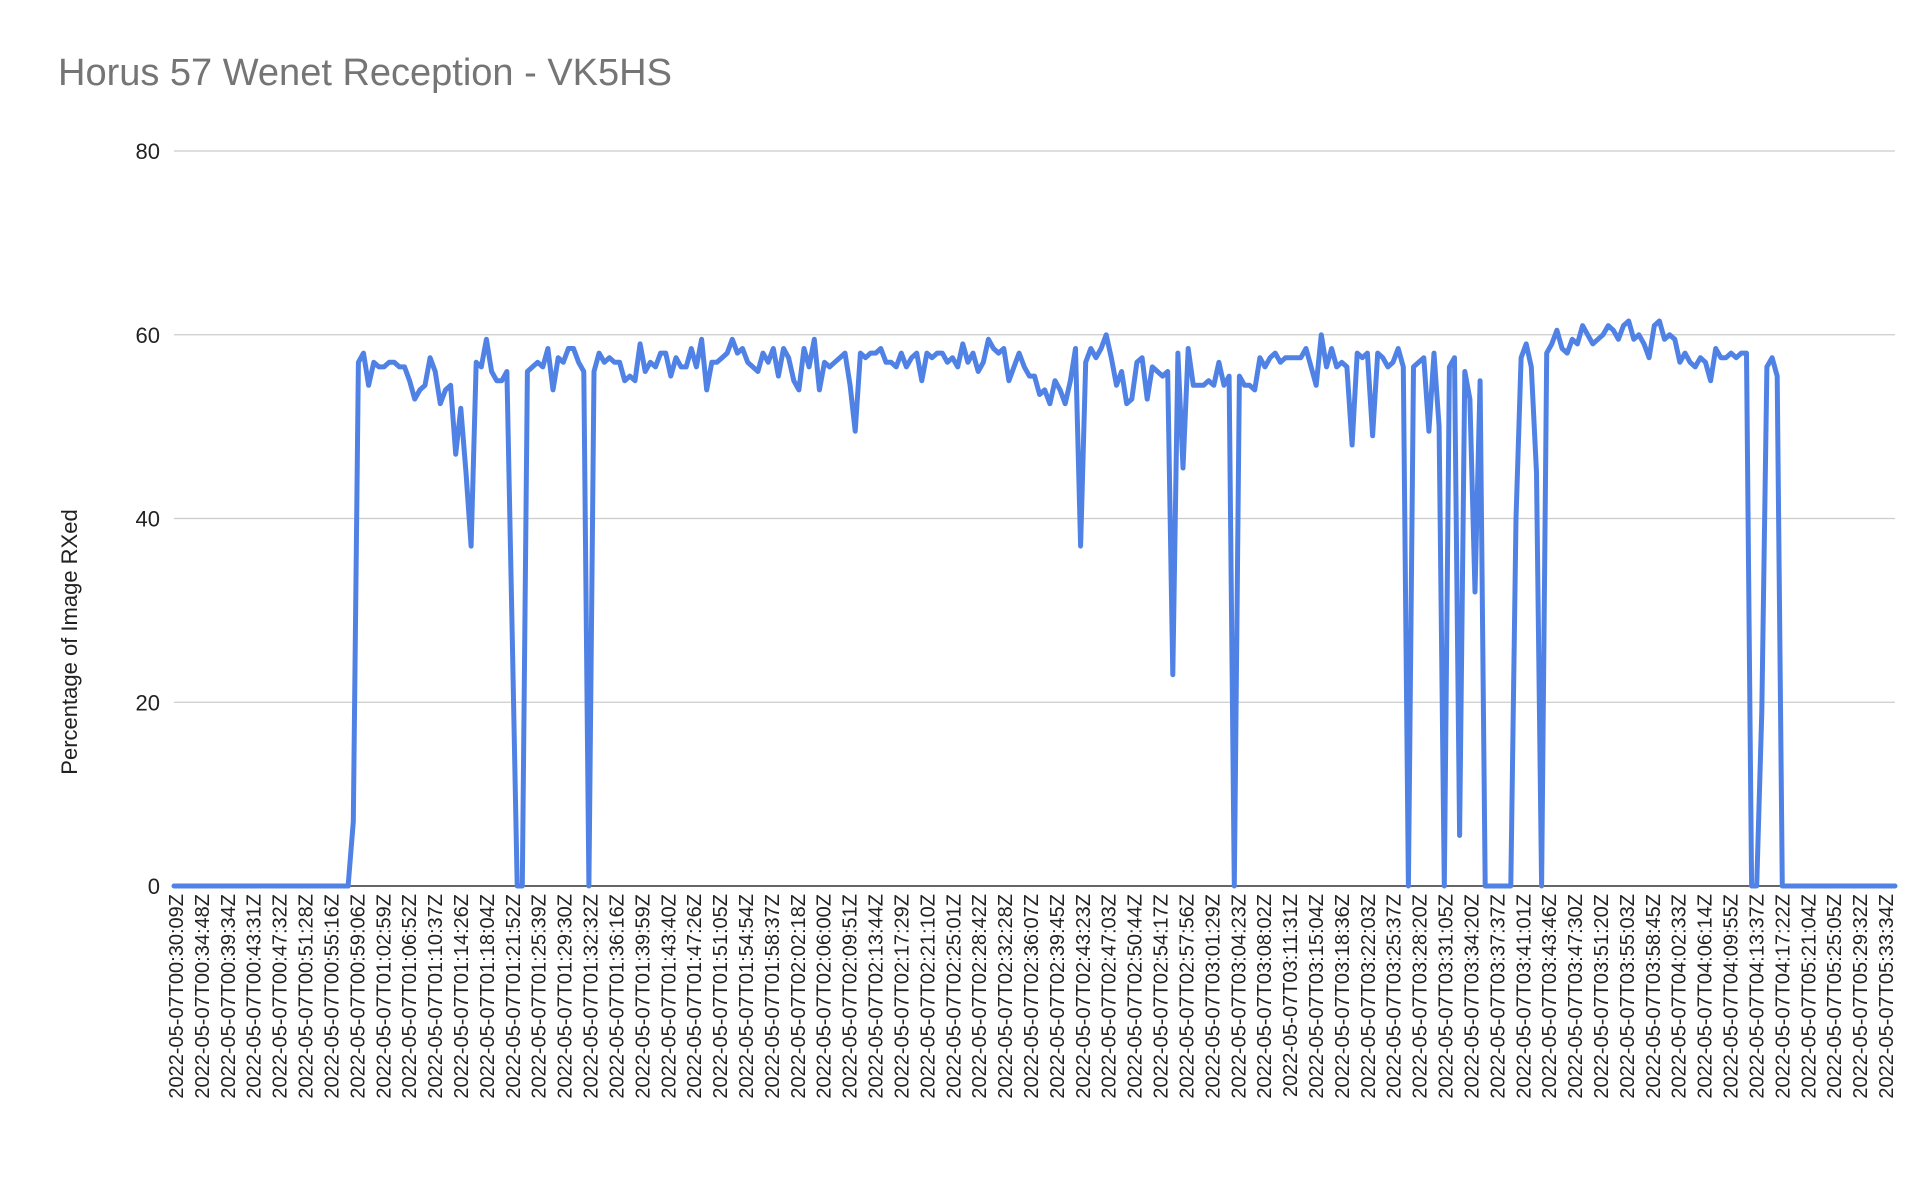  Describe the element at coordinates (148, 335) in the screenshot. I see `y-tick-label: 60` at that location.